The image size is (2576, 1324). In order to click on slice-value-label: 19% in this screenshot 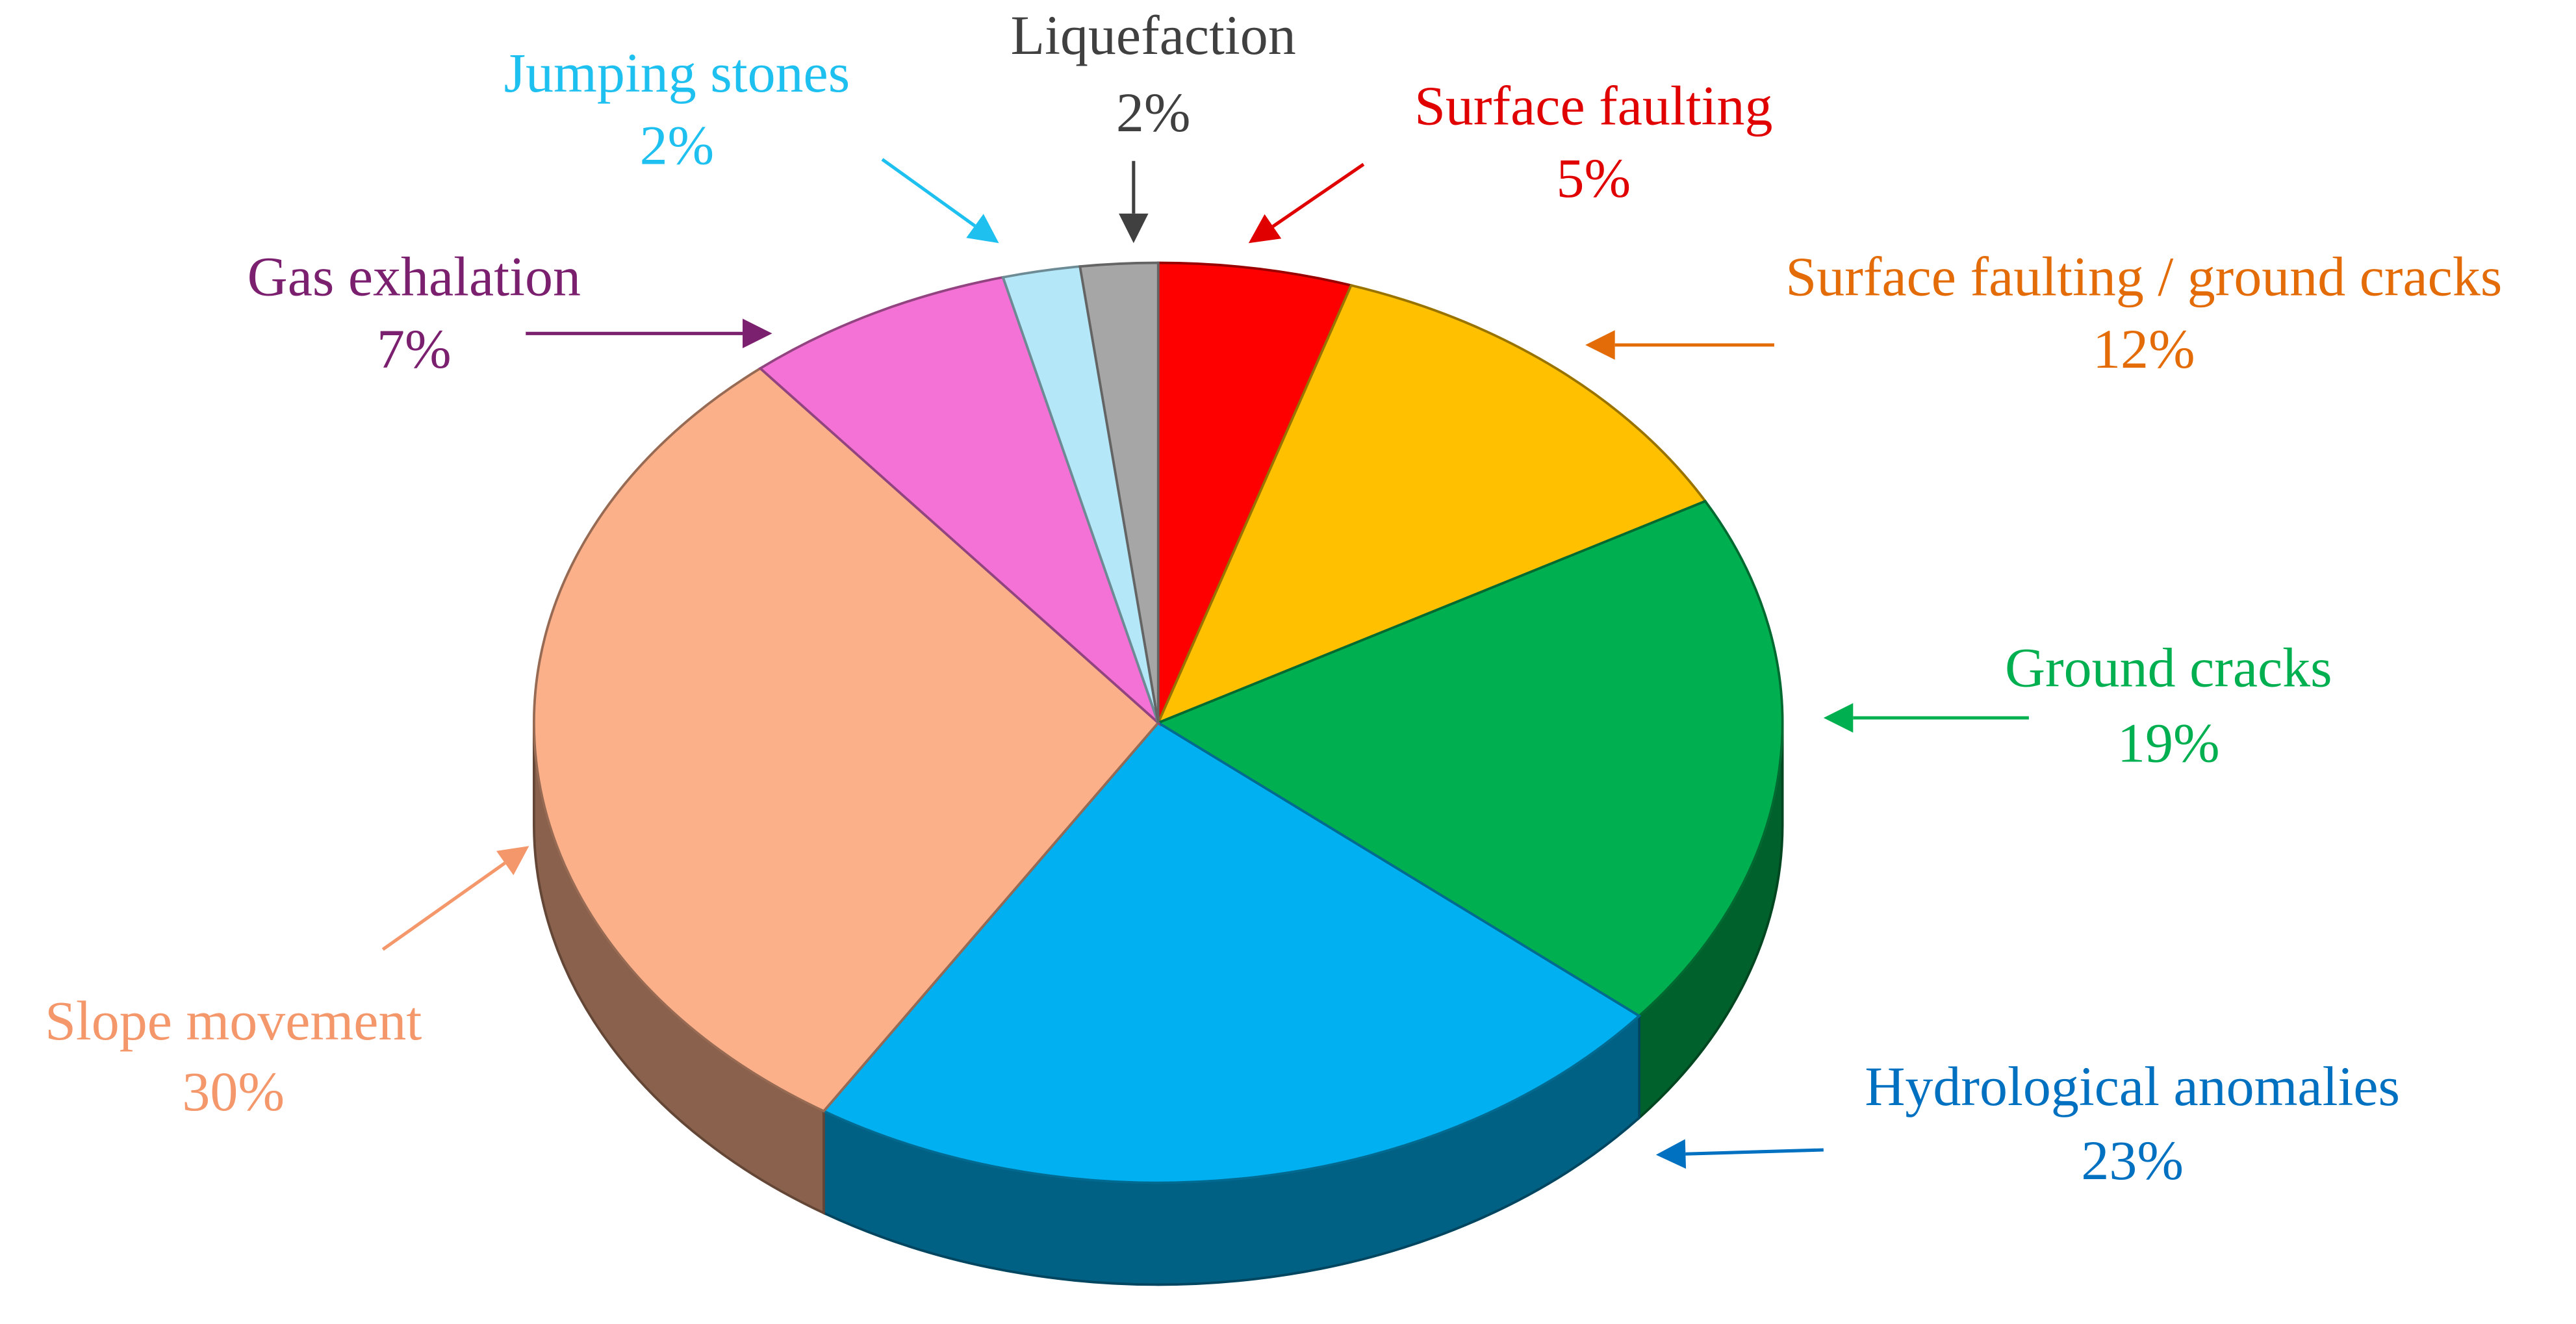, I will do `click(2168, 743)`.